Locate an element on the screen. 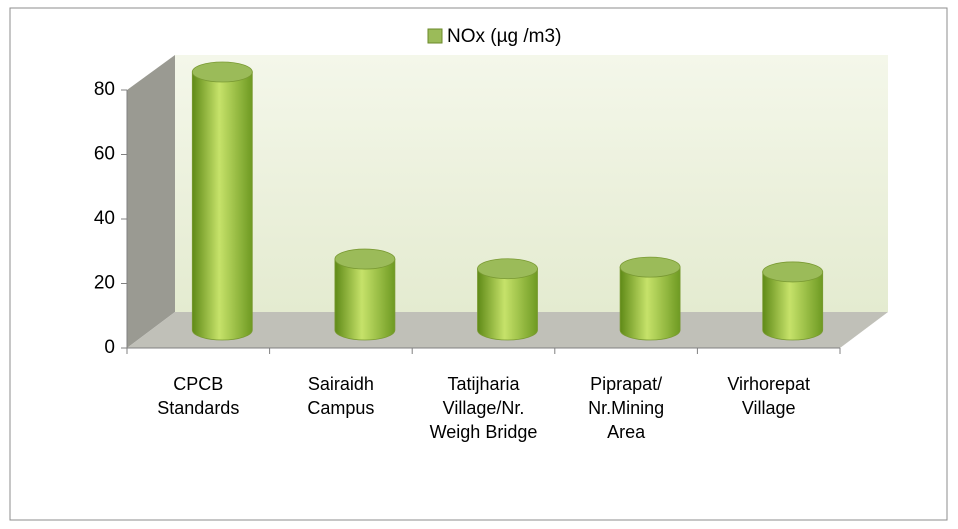 The height and width of the screenshot is (529, 958). y-tick-label: 80 is located at coordinates (104, 89).